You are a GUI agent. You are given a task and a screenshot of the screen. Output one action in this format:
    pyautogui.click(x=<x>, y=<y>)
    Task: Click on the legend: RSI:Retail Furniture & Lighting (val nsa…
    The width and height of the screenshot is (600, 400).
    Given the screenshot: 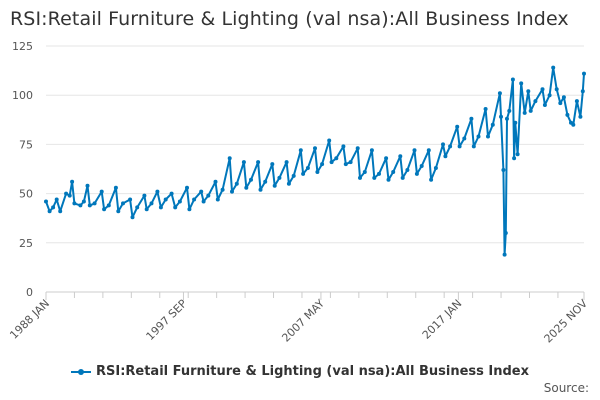 What is the action you would take?
    pyautogui.click(x=300, y=371)
    